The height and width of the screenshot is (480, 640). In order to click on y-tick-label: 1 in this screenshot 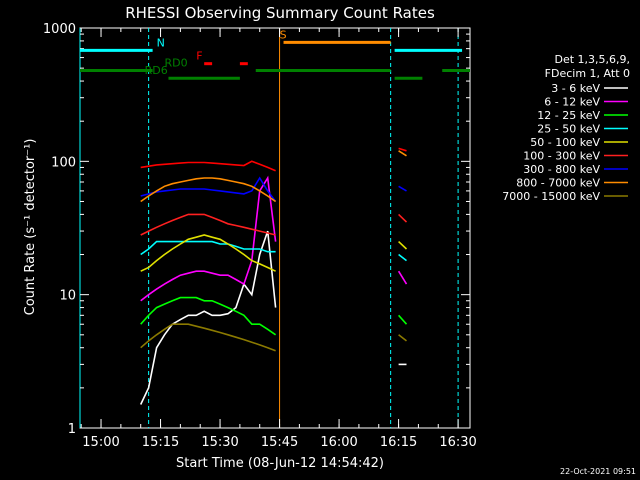, I will do `click(72, 429)`.